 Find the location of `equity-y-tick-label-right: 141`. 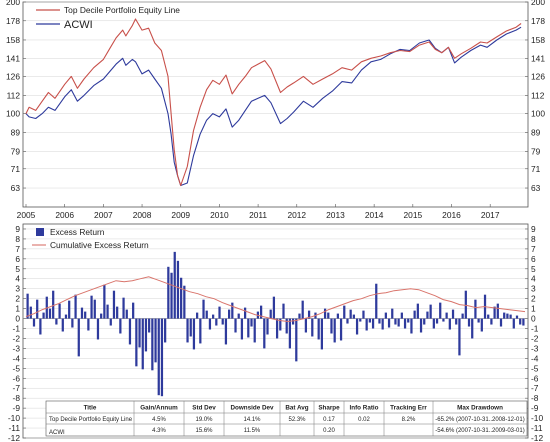

equity-y-tick-label-right: 141 is located at coordinates (538, 58).